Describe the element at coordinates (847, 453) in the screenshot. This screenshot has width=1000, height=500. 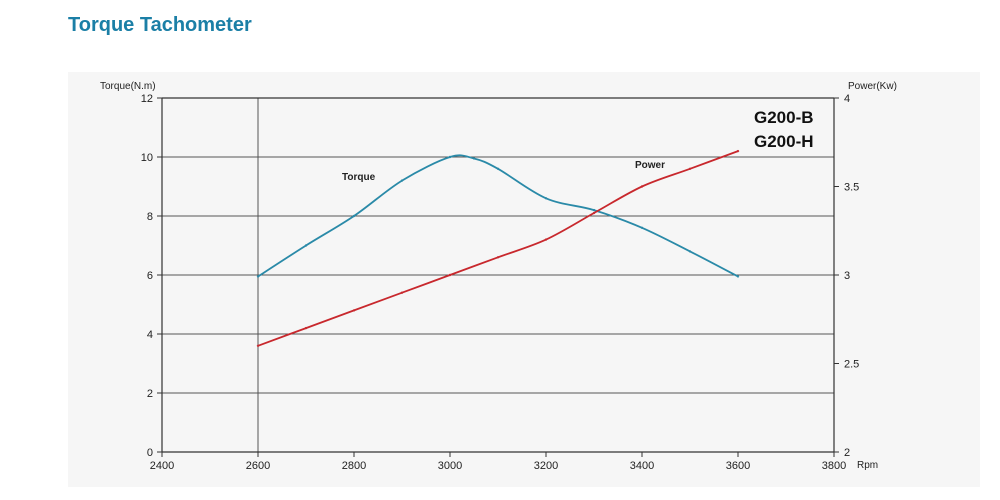
I see `right-tick-label: 2` at that location.